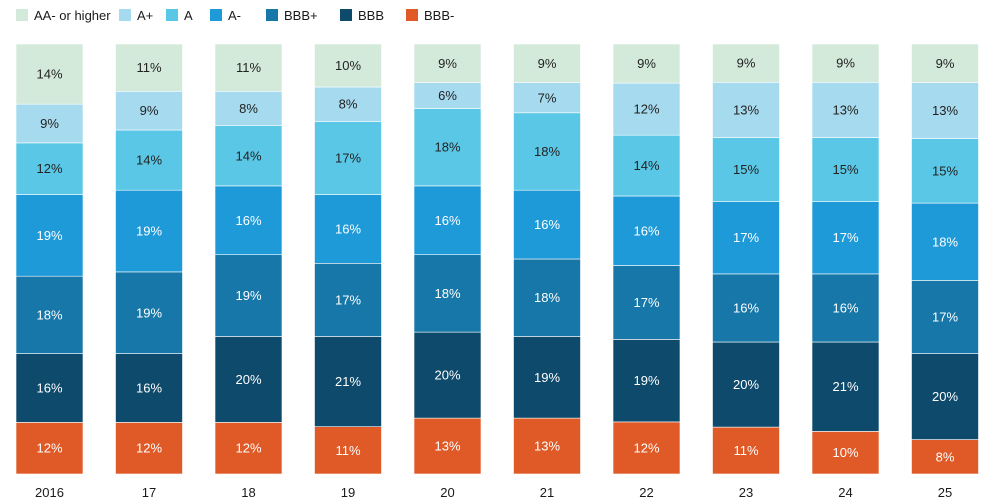 The height and width of the screenshot is (504, 1000). Describe the element at coordinates (646, 447) in the screenshot. I see `data-label: 12%` at that location.